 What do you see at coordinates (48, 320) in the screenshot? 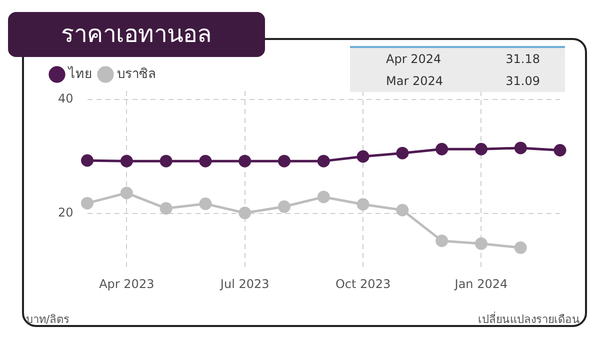
I see `y-axis-title: บาท/ลิตร` at bounding box center [48, 320].